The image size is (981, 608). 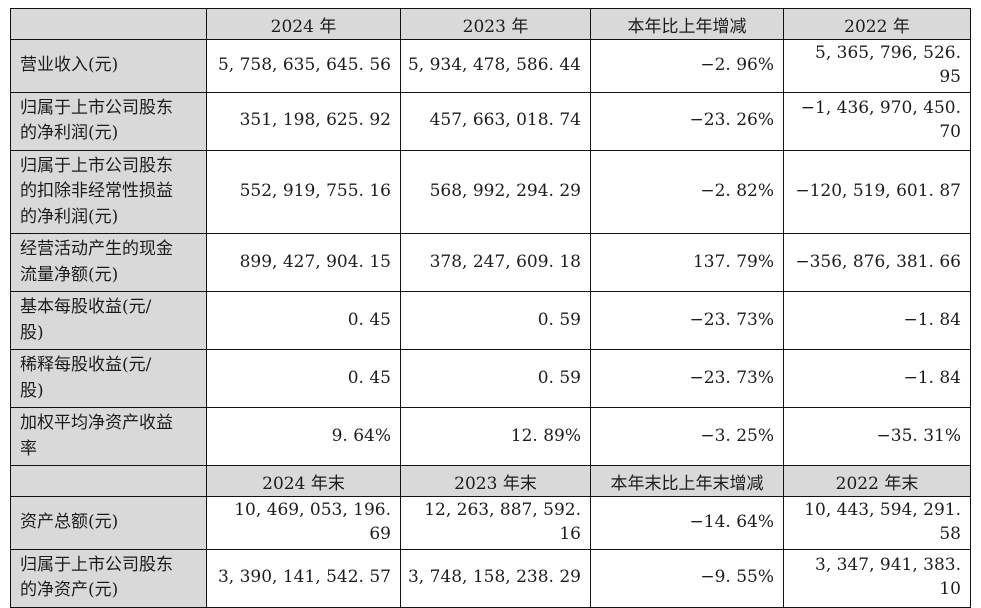 I want to click on row-label-net-profit: 归属于上市公司股东 的净利润(元), so click(x=108, y=121).